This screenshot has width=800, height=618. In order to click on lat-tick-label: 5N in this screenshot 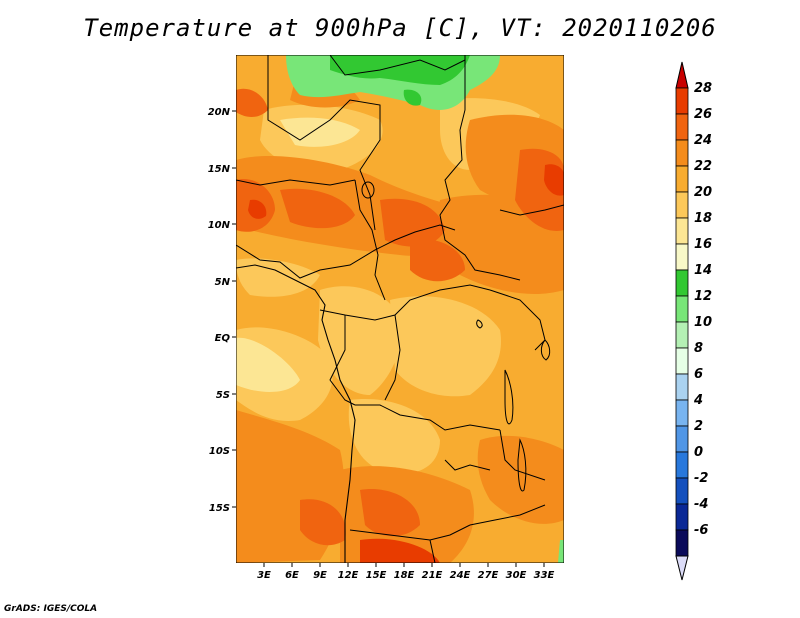, I will do `click(223, 282)`.